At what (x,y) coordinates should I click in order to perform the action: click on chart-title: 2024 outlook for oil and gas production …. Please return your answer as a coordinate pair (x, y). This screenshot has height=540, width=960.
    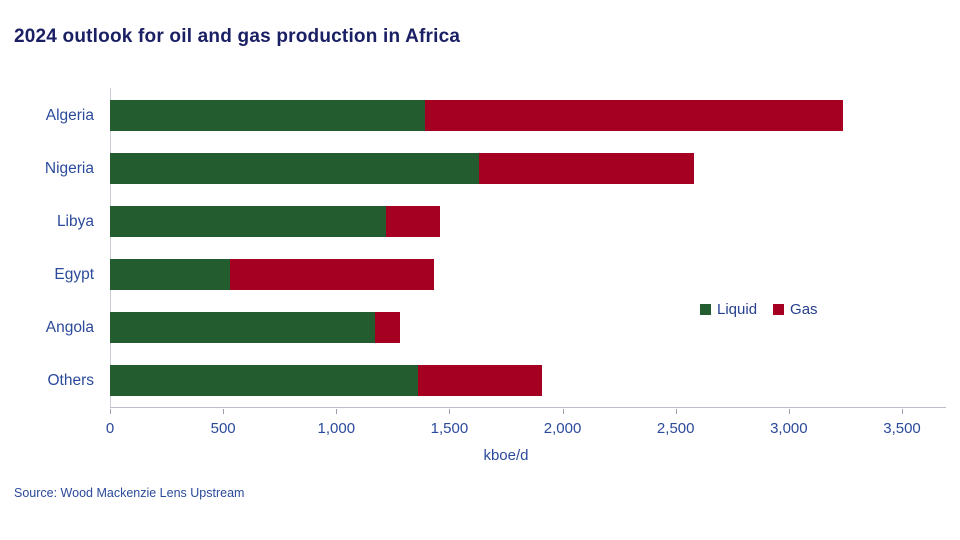
    Looking at the image, I should click on (237, 36).